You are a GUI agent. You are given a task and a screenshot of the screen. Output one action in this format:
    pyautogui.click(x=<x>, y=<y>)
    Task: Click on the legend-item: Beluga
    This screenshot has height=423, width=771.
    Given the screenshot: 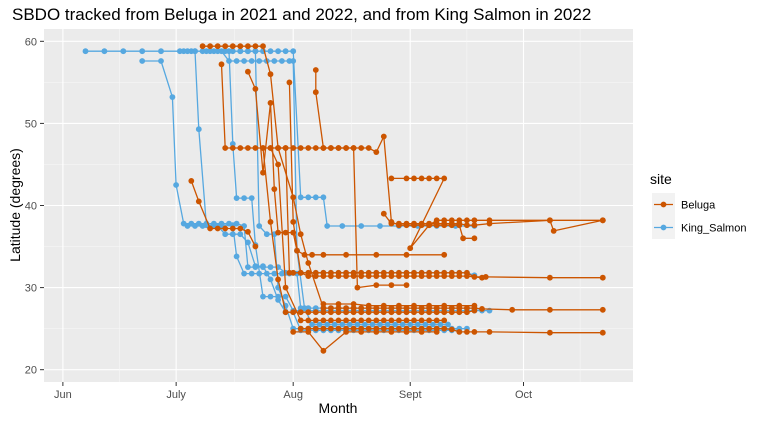 What is the action you would take?
    pyautogui.click(x=684, y=204)
    